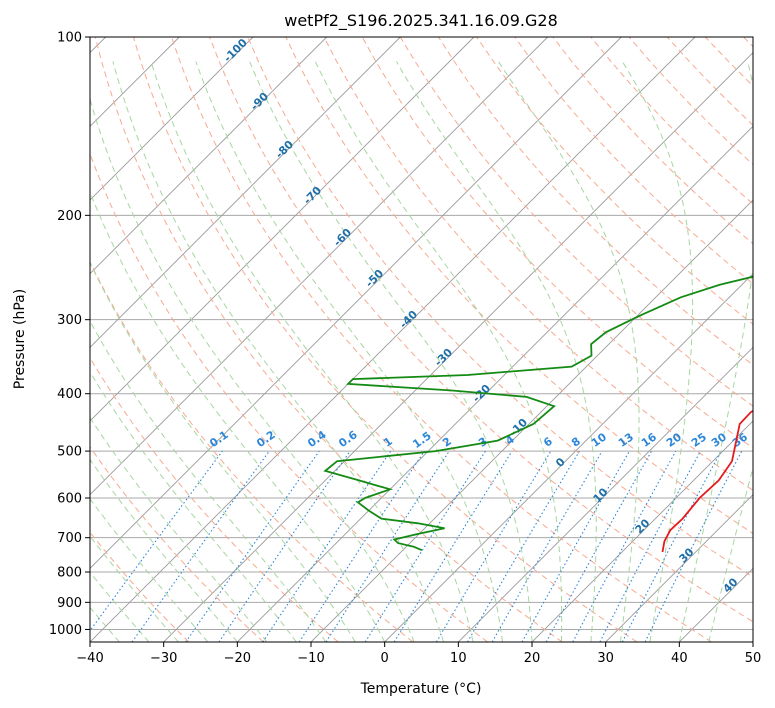  Describe the element at coordinates (163, 658) in the screenshot. I see `x-tick-label: −30` at that location.